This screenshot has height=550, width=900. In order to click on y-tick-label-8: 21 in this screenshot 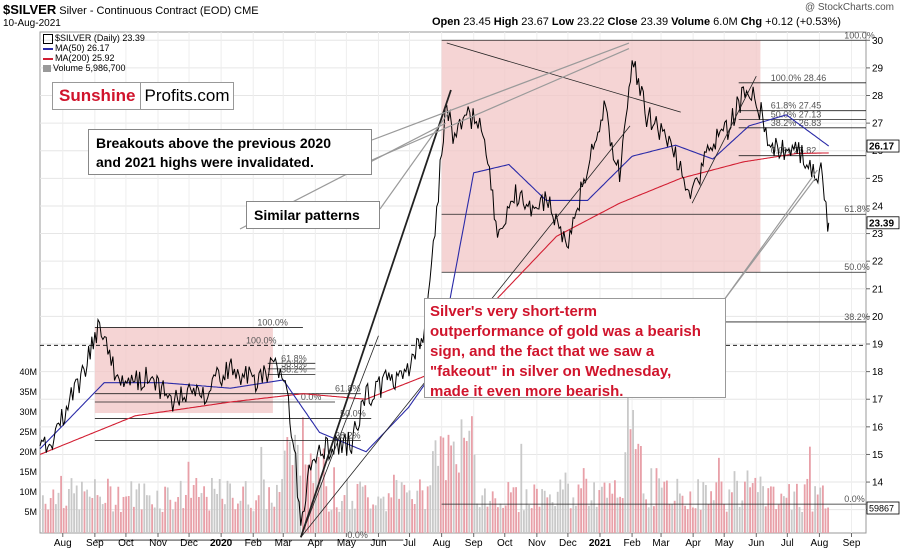, I will do `click(878, 289)`.